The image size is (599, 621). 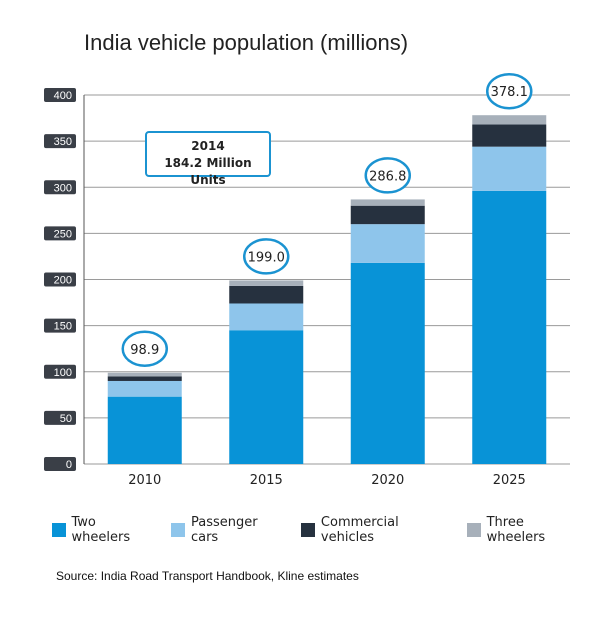 I want to click on x-tick-label: 2015, so click(x=266, y=480).